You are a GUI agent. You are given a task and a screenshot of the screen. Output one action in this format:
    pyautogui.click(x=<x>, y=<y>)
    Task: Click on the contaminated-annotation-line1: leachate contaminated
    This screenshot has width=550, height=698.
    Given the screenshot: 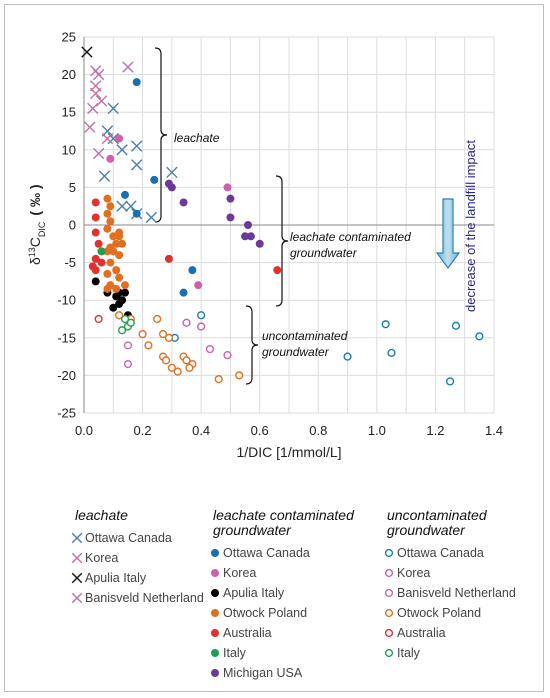 What is the action you would take?
    pyautogui.click(x=350, y=237)
    